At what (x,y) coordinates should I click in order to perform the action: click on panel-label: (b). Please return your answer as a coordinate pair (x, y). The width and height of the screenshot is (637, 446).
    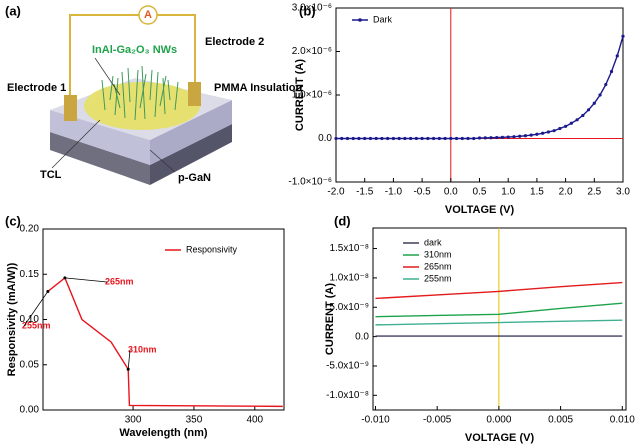
    Looking at the image, I should click on (307, 10).